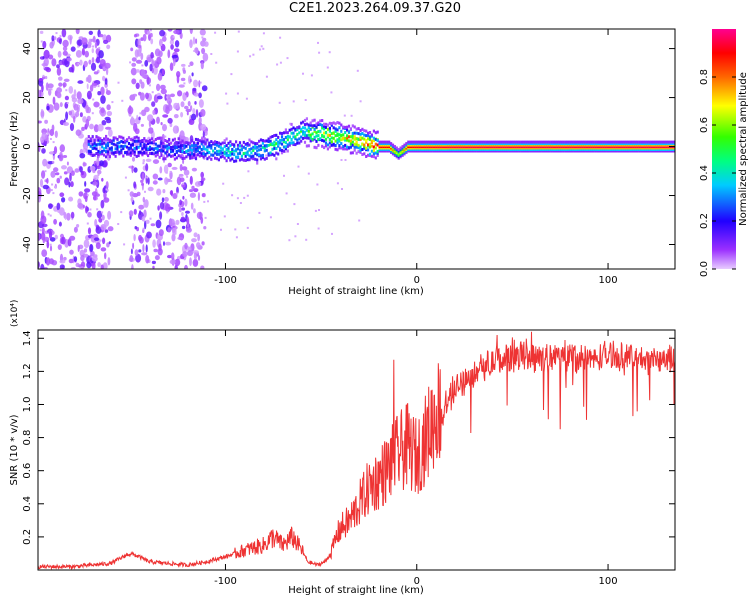 This screenshot has height=600, width=750. What do you see at coordinates (27, 371) in the screenshot?
I see `bot-ytick-label: 1.2` at bounding box center [27, 371].